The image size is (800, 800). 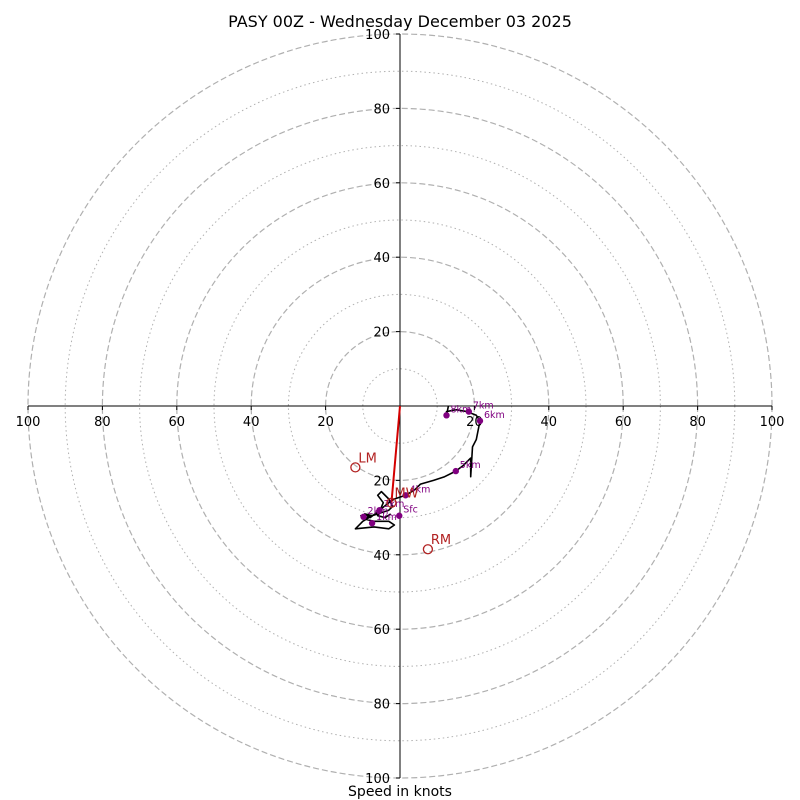 I want to click on level-label-6km: 6km, so click(x=494, y=415).